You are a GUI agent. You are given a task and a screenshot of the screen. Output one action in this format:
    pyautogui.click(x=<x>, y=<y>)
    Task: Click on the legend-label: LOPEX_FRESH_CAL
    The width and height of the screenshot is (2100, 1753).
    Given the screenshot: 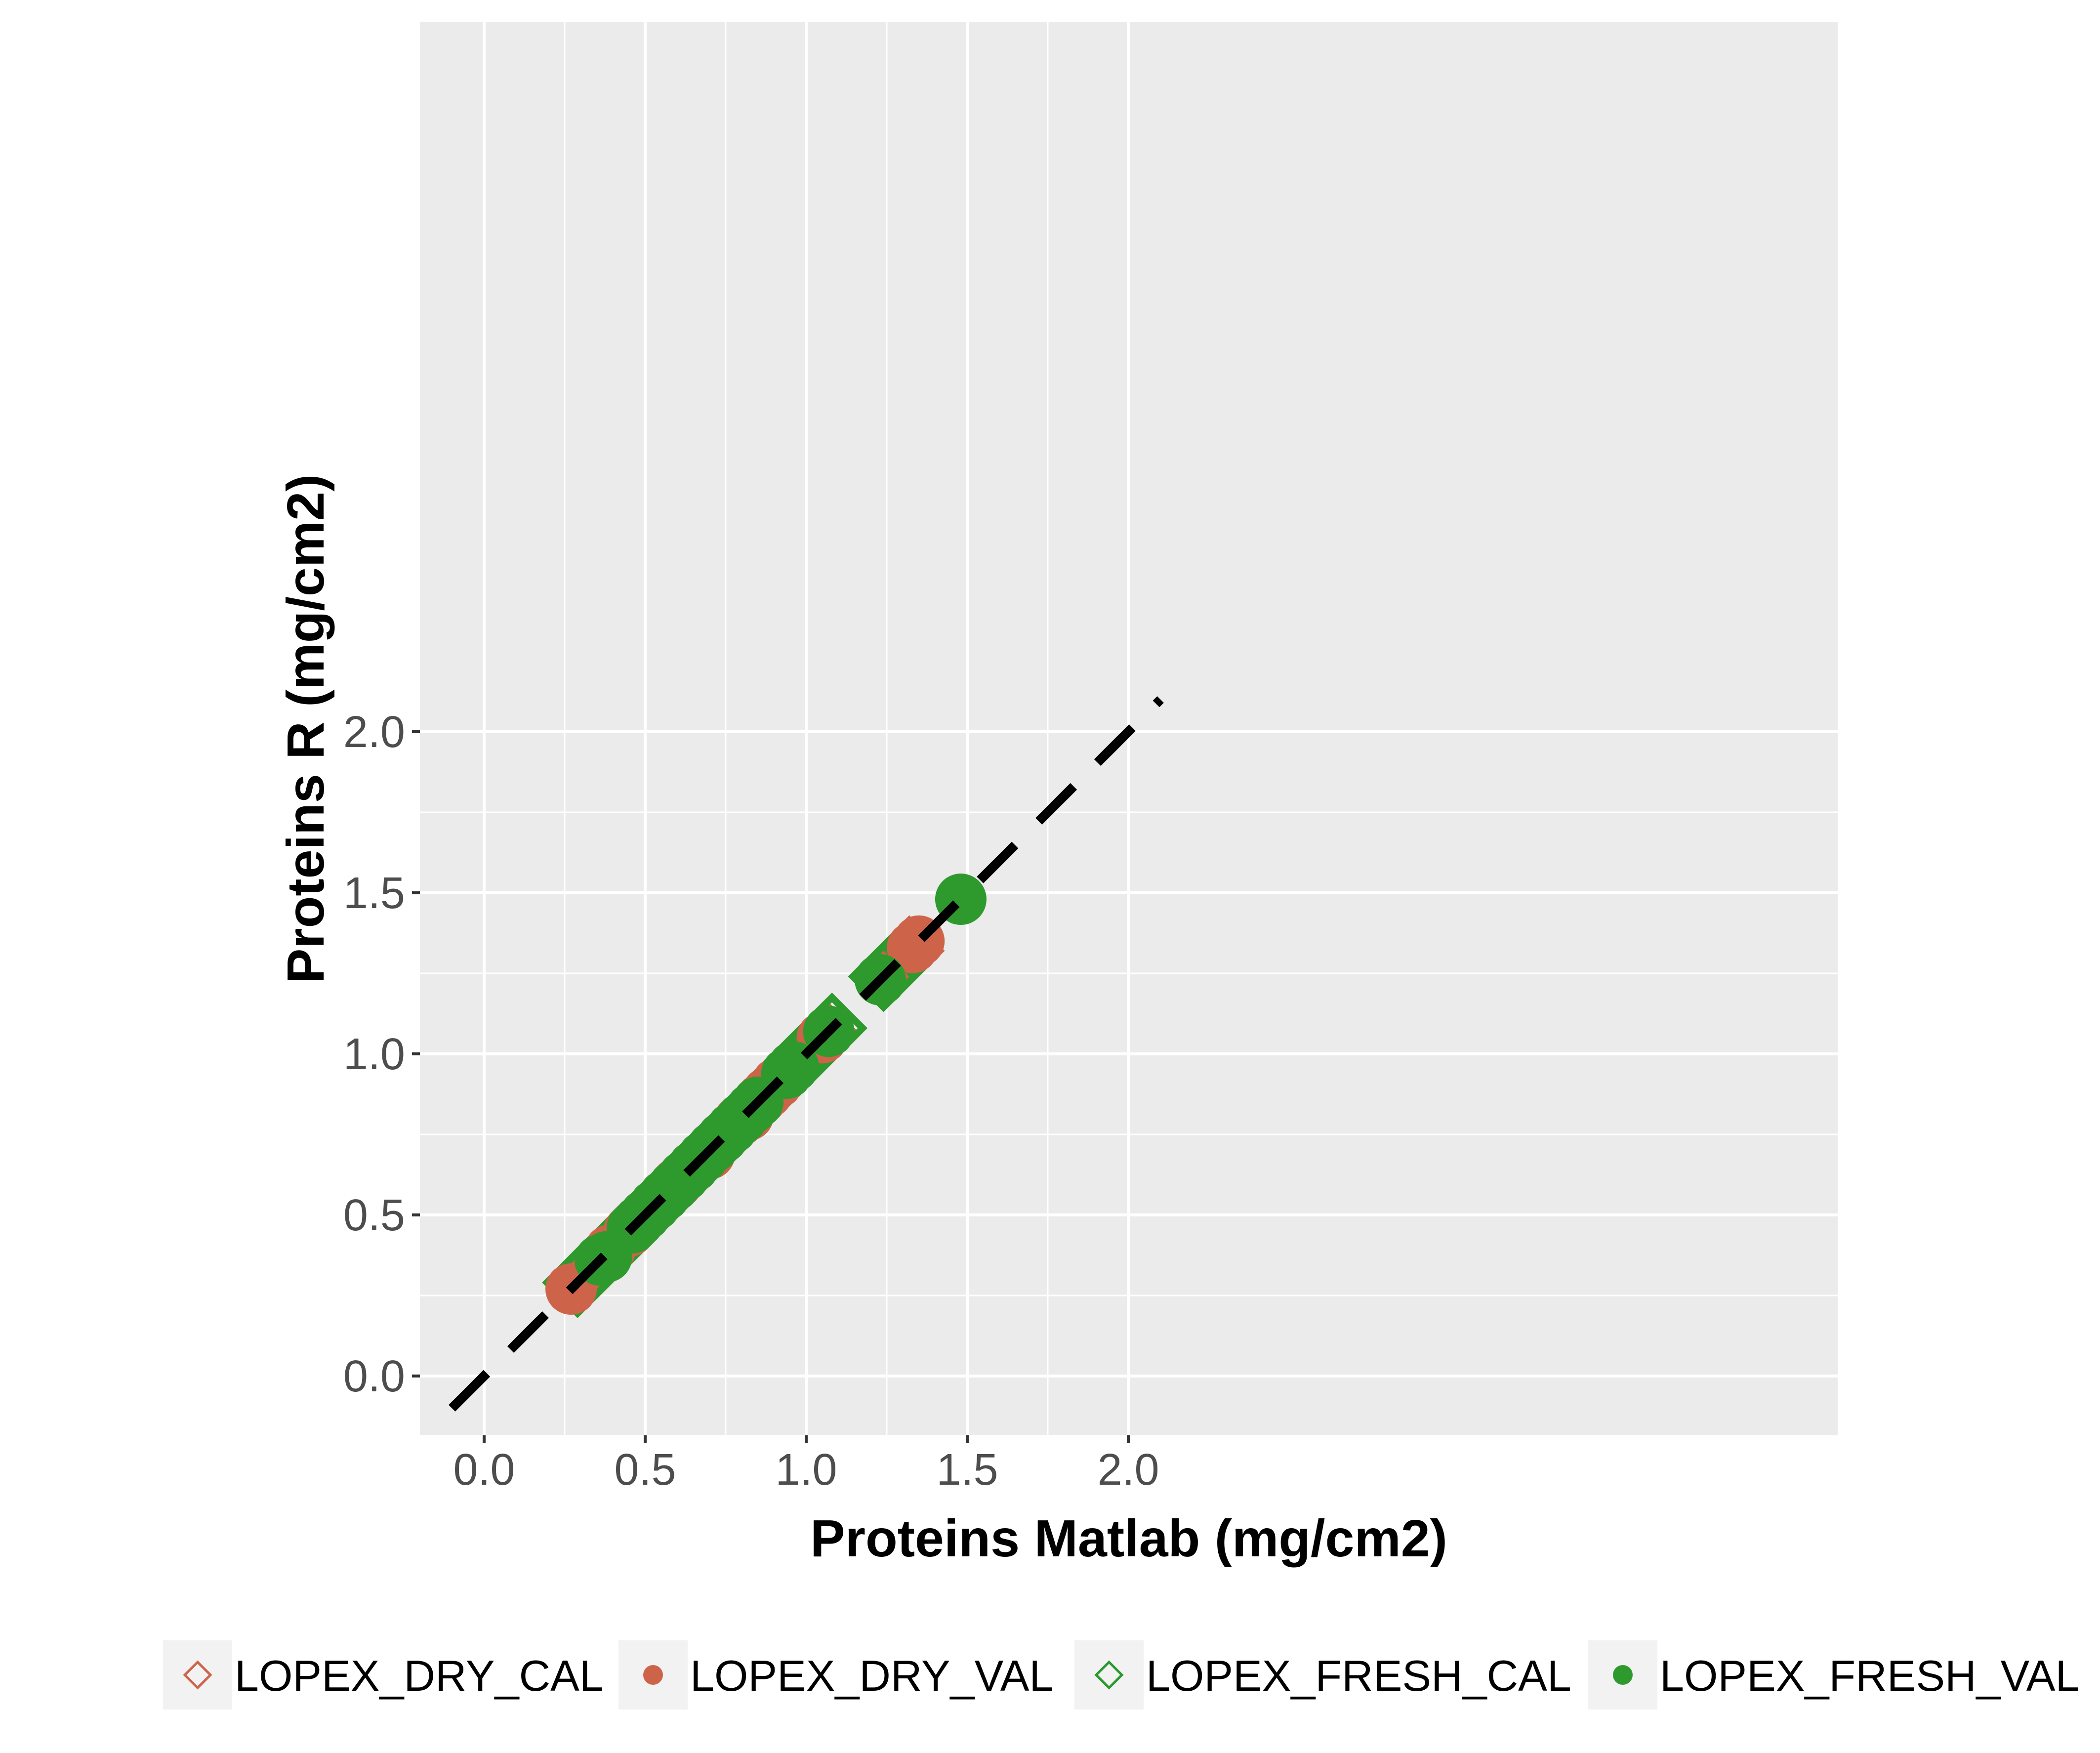 What is the action you would take?
    pyautogui.click(x=1358, y=1675)
    